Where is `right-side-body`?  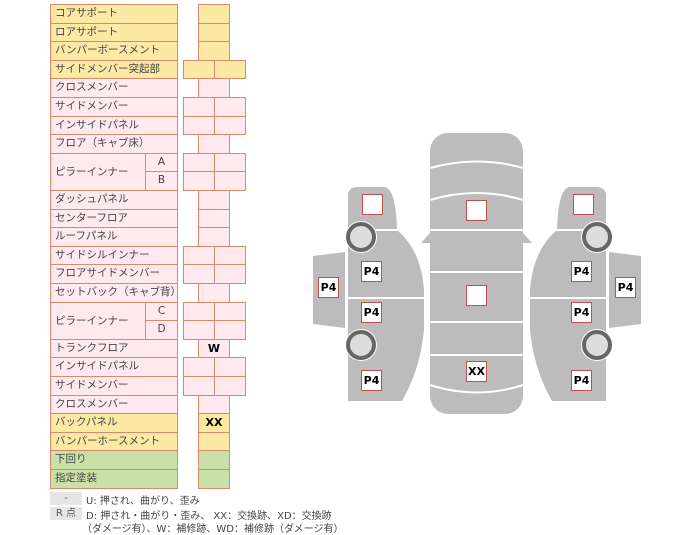 right-side-body is located at coordinates (568, 315).